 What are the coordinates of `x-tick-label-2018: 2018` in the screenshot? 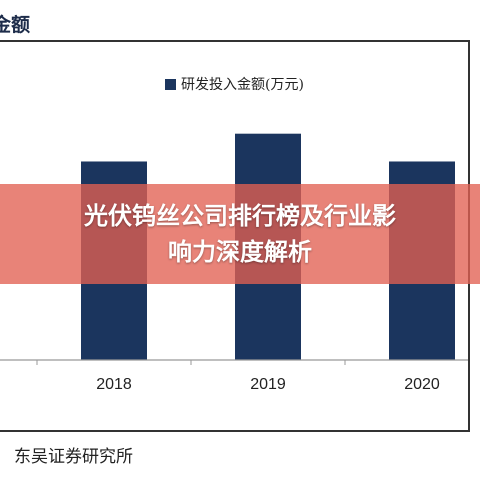 It's located at (114, 384).